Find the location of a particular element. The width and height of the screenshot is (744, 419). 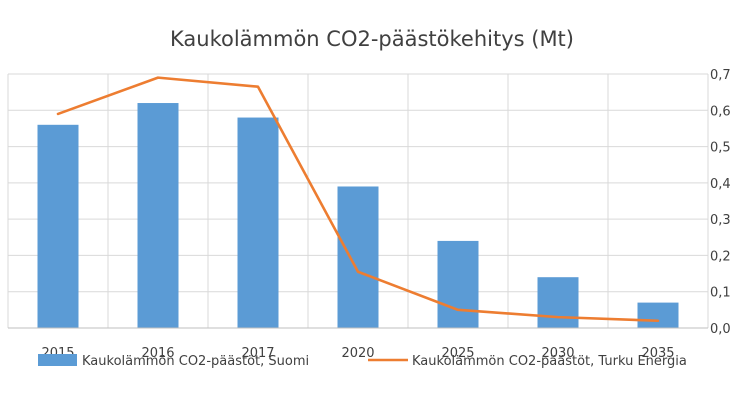

x-tick-label: 2016 is located at coordinates (157, 353).